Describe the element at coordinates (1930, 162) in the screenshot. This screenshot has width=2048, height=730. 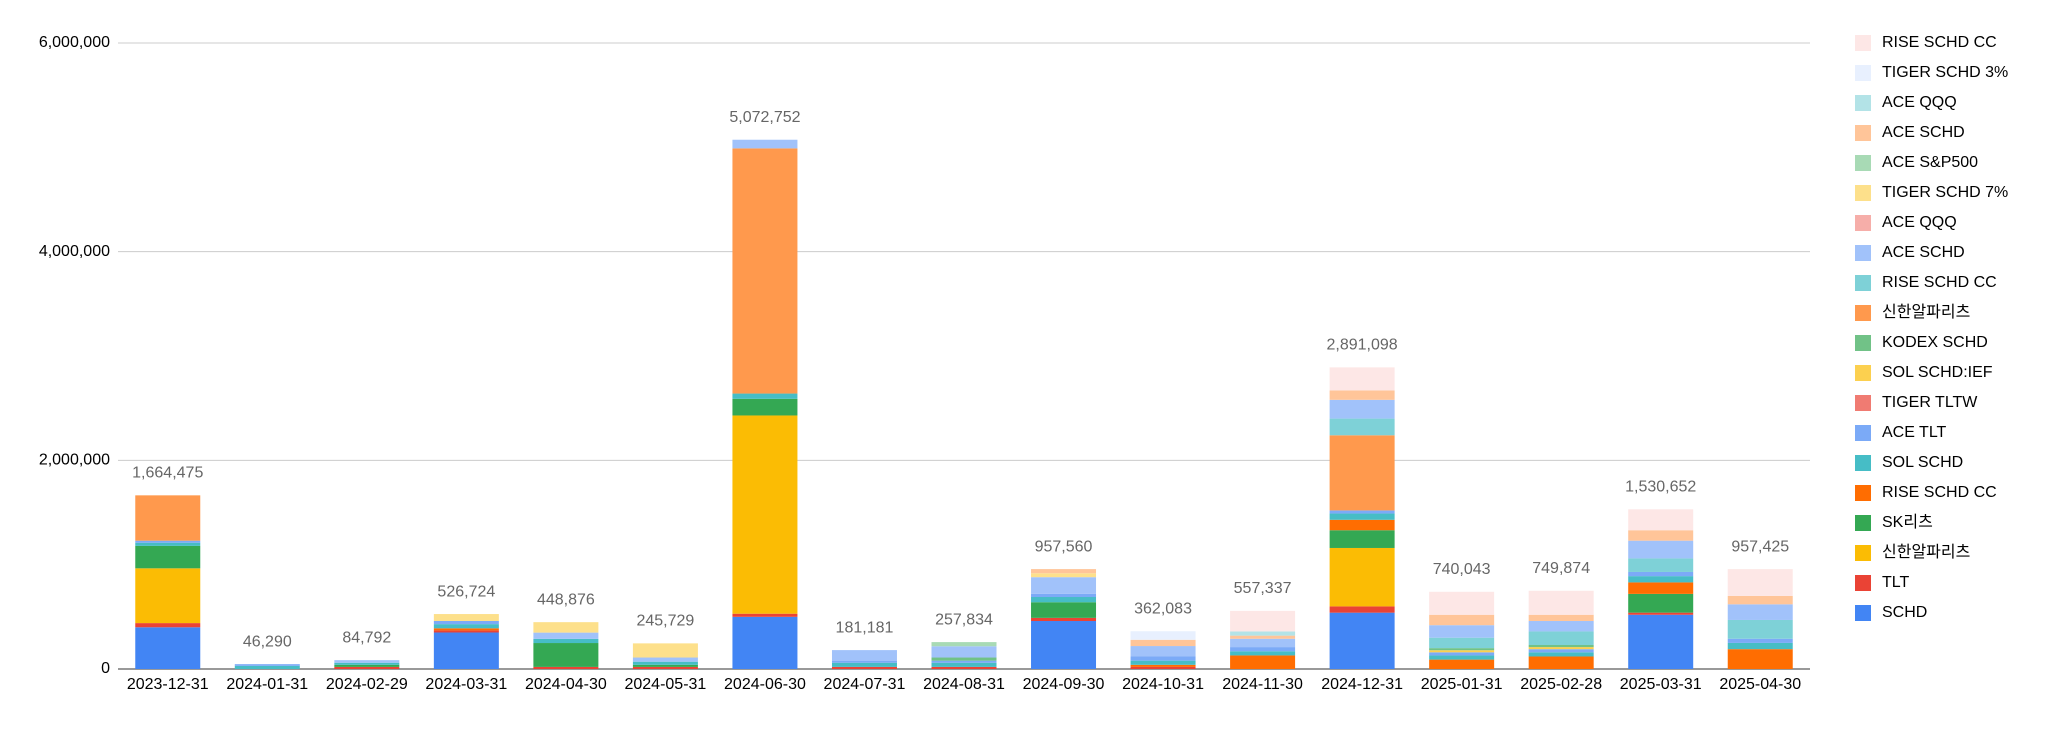
I see `legend-label: ACE S&P500` at that location.